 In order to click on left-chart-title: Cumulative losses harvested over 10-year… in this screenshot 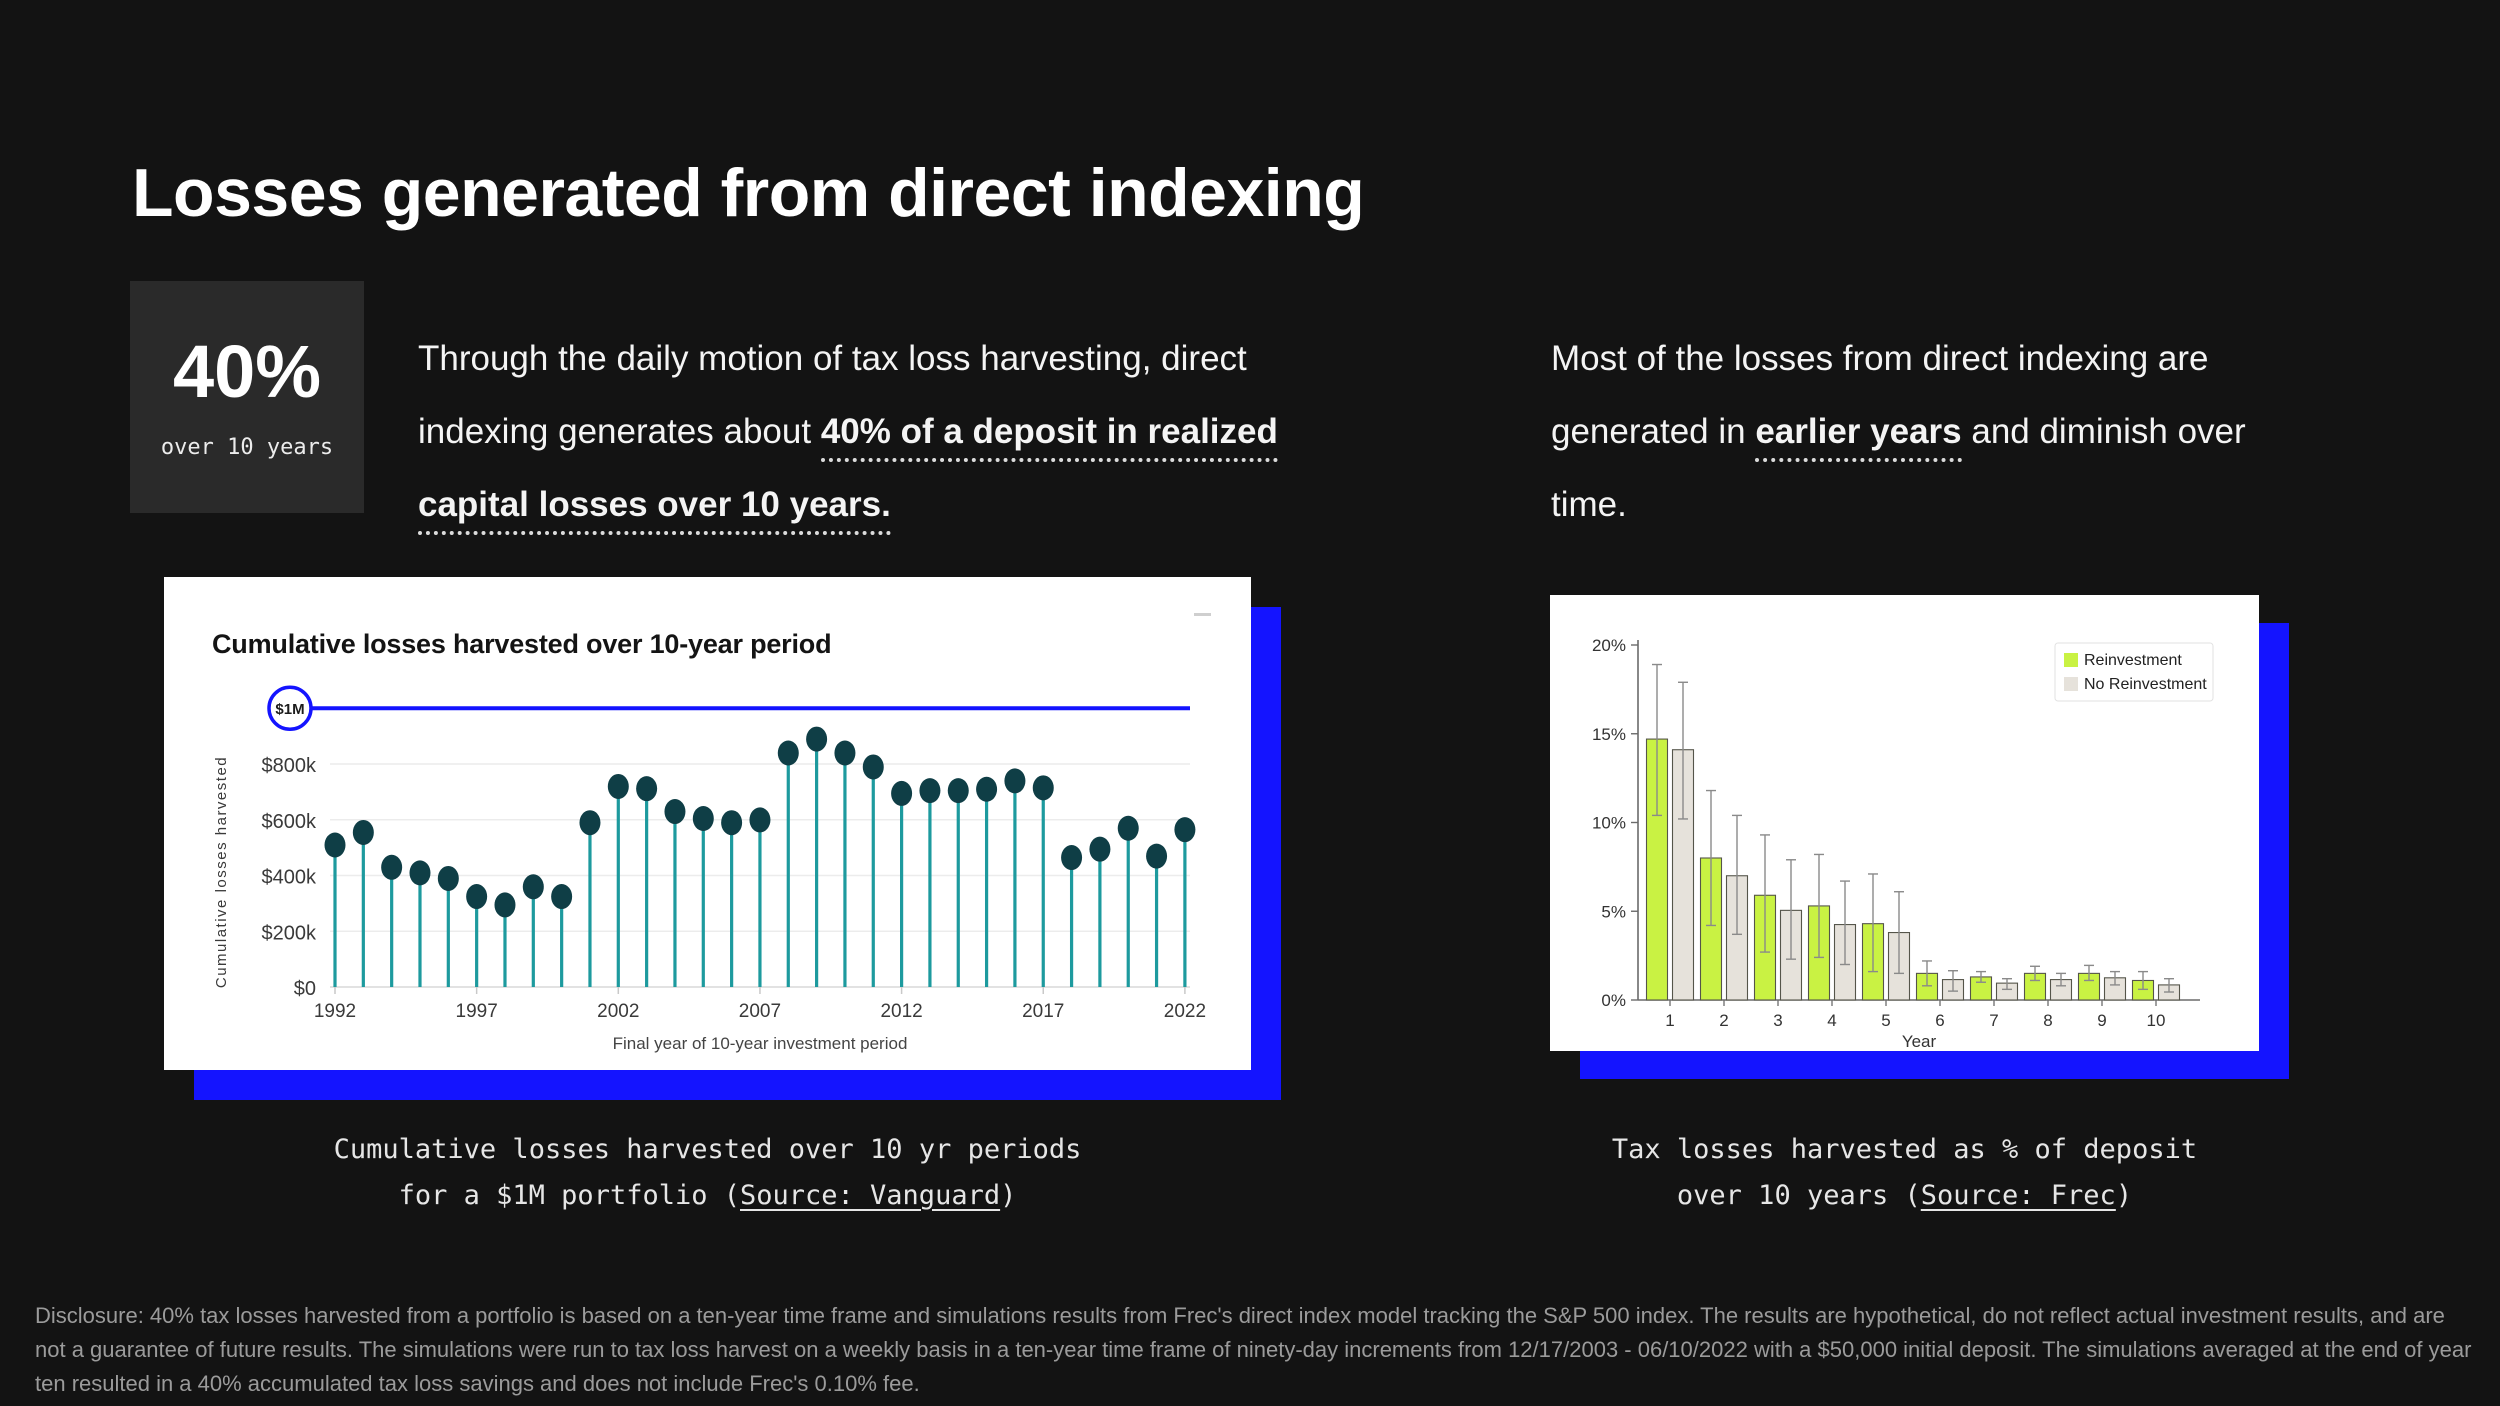, I will do `click(522, 644)`.